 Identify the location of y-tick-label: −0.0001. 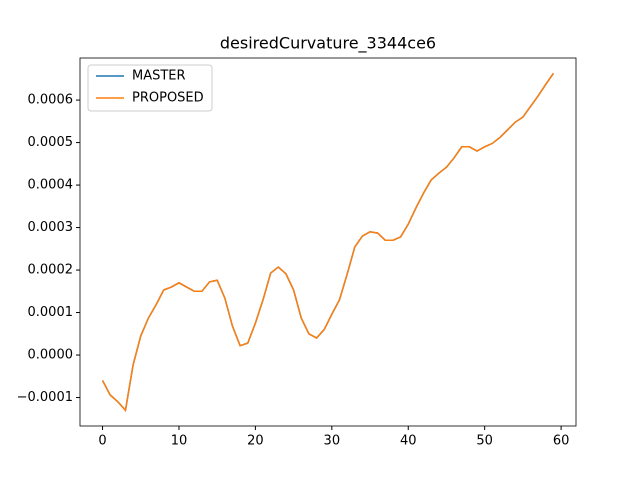
(45, 397).